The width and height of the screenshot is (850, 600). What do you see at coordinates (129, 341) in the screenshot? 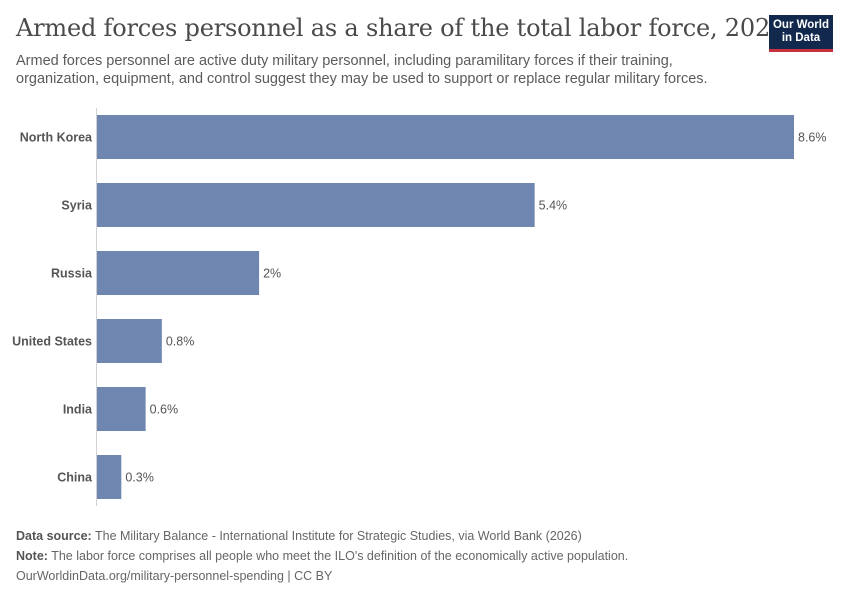
I see `bar-united-states` at bounding box center [129, 341].